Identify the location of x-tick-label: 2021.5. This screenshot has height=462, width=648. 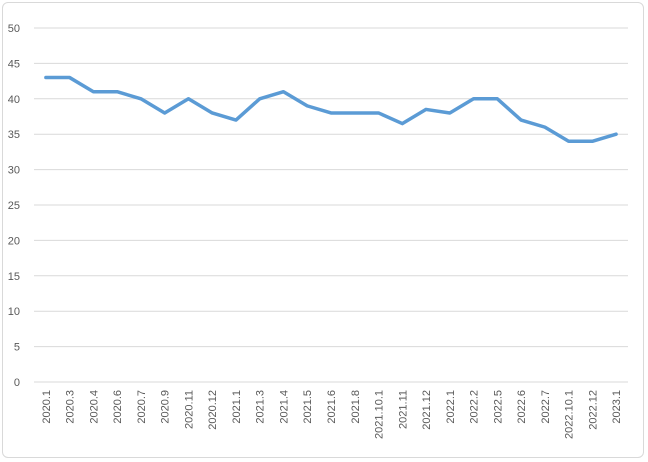
(308, 407).